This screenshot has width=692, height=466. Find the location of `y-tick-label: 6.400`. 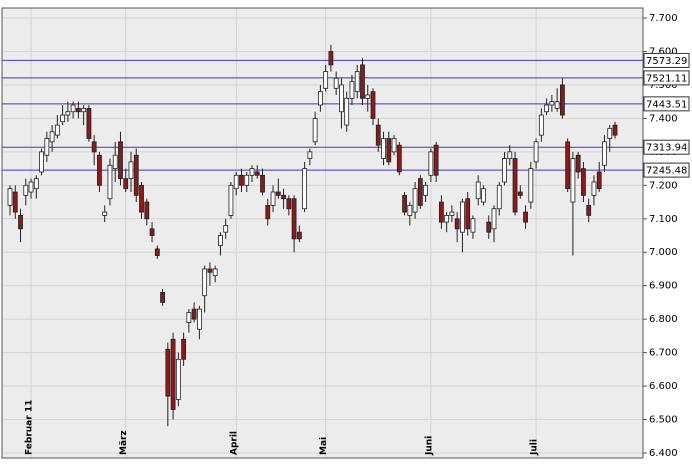

y-tick-label: 6.400 is located at coordinates (663, 453).